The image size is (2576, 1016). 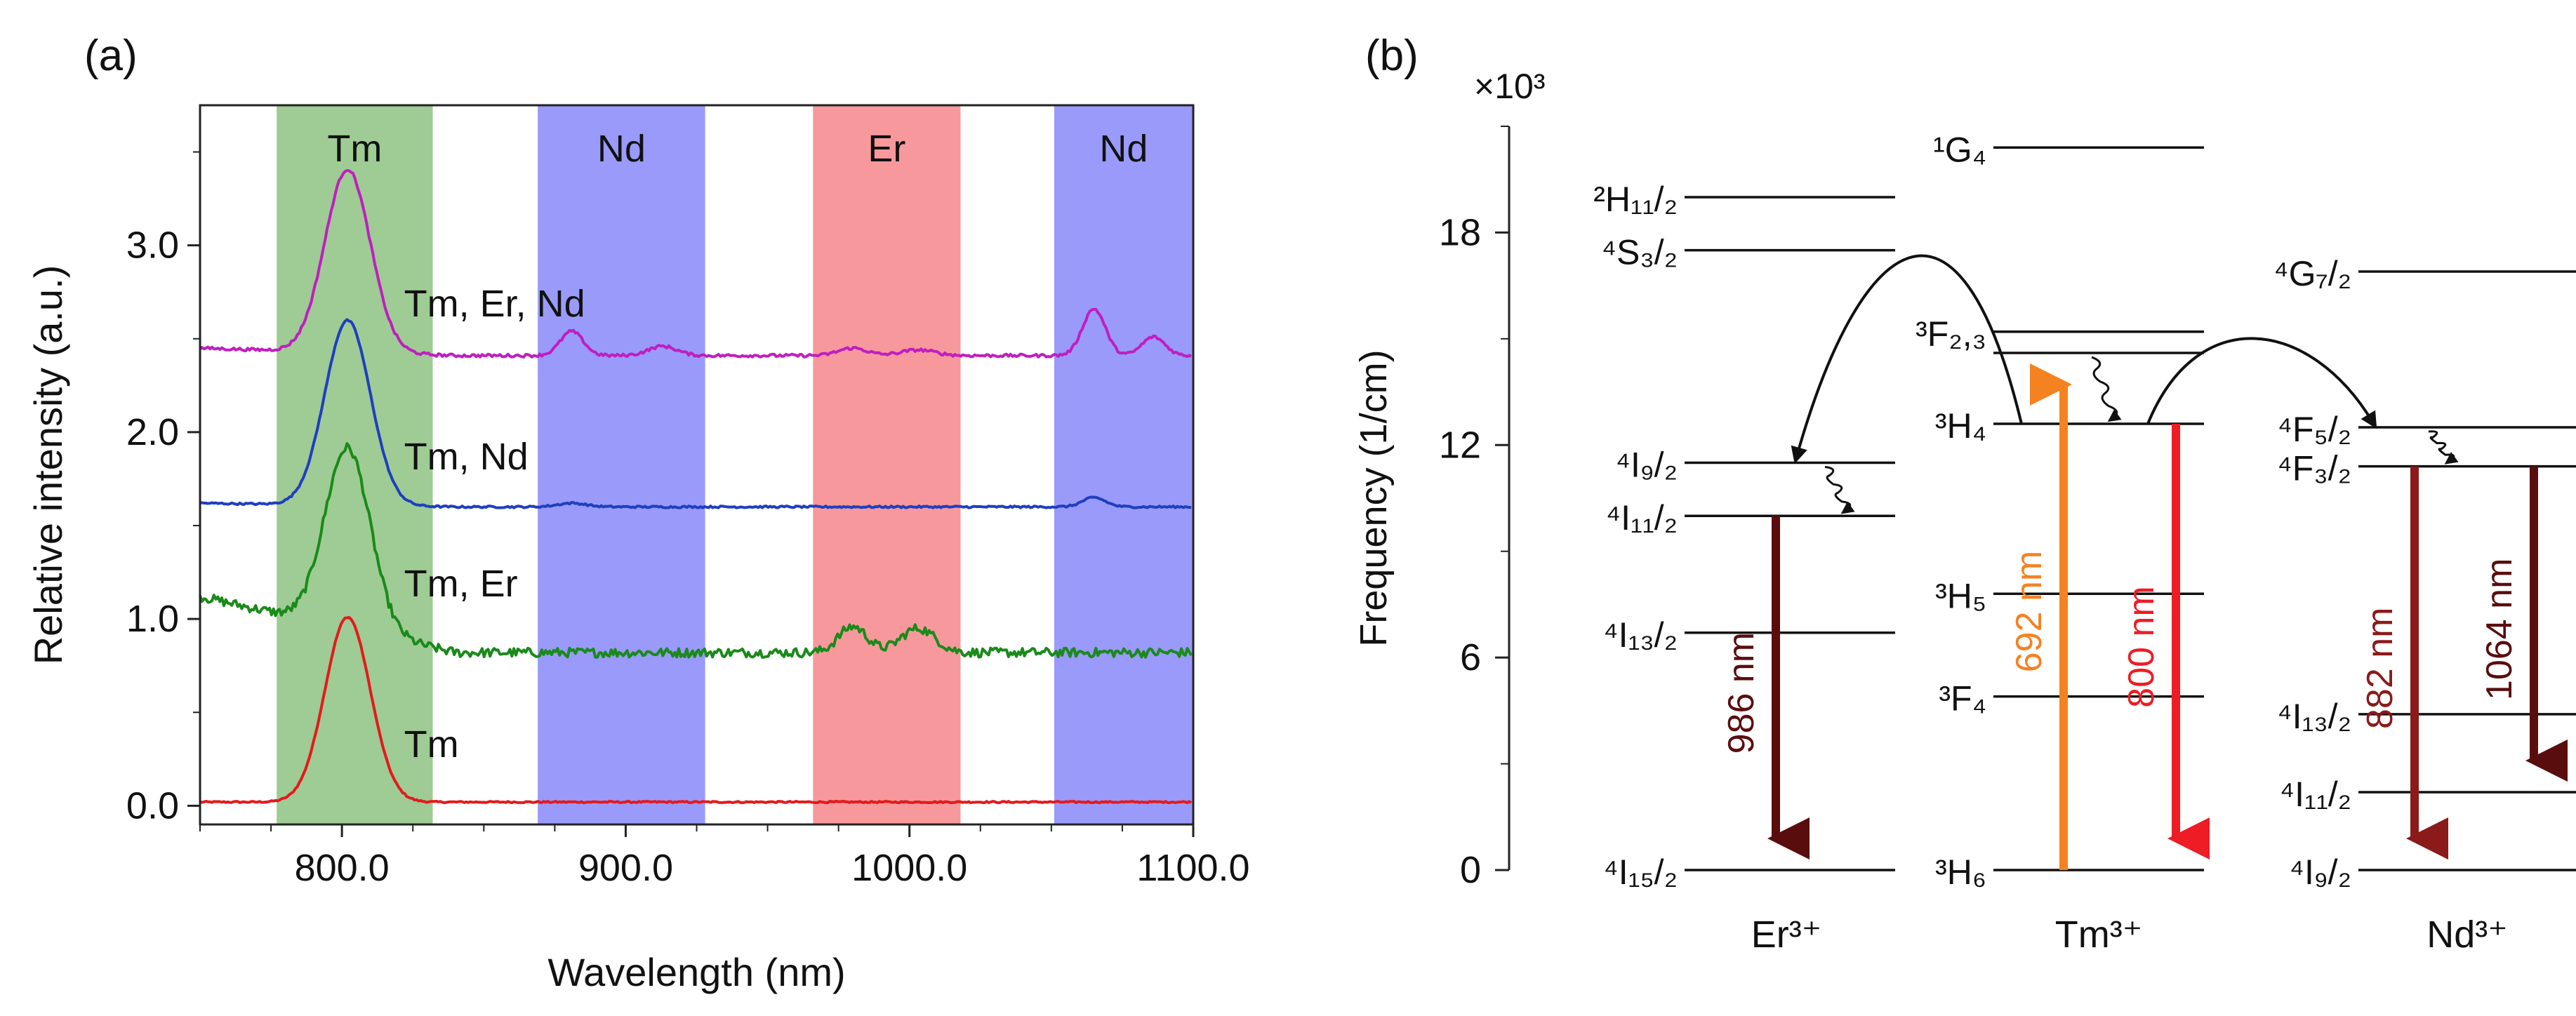 I want to click on transition-label-2: 800 nm, so click(x=2141, y=646).